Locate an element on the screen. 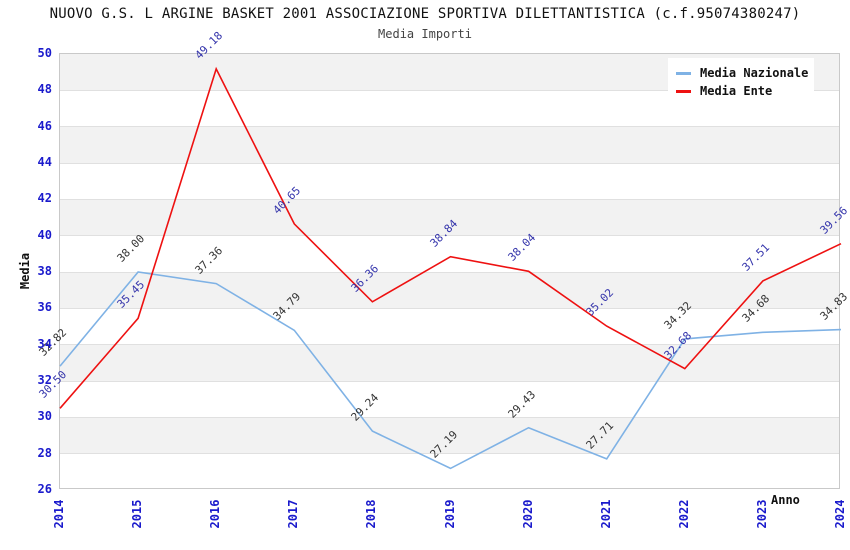  media-ente-line-swatch-icon is located at coordinates (683, 91).